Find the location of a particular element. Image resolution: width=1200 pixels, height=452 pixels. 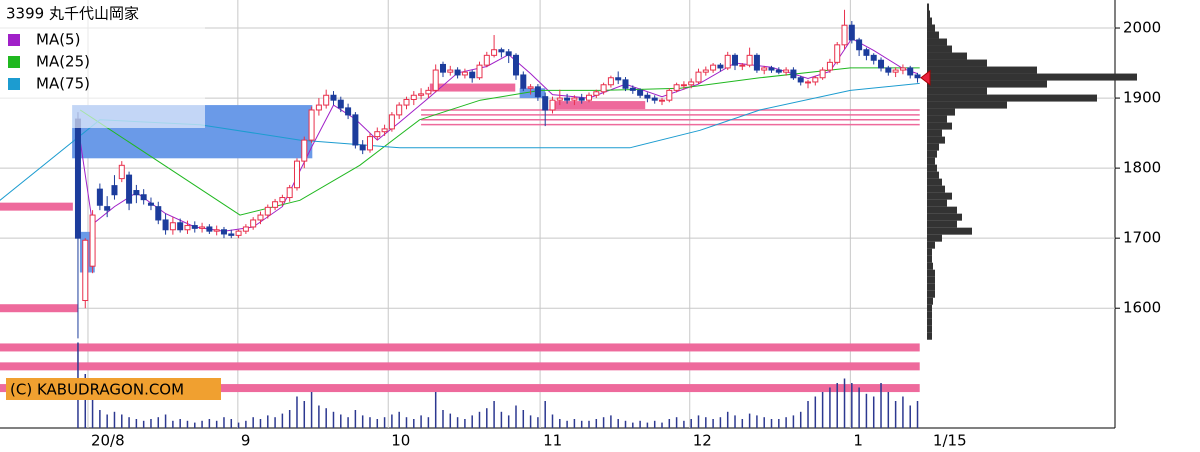

x-tick-label: 20/8 is located at coordinates (108, 441).